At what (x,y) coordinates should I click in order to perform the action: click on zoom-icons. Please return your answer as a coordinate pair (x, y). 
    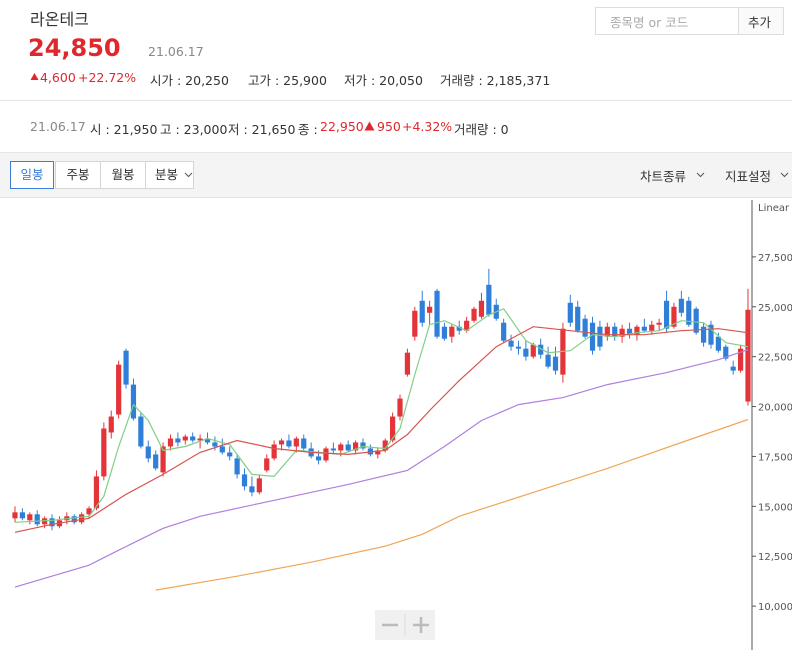
    Looking at the image, I should click on (405, 625).